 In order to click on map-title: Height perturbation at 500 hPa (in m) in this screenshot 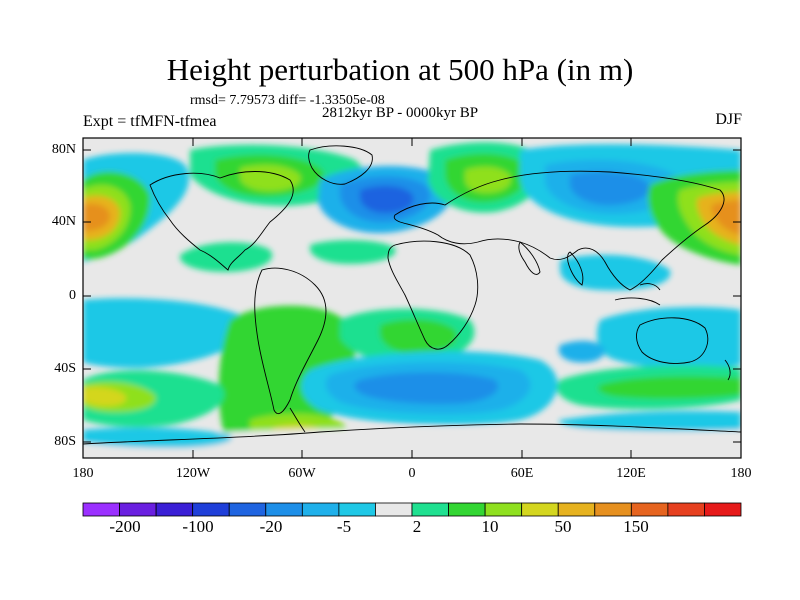, I will do `click(400, 69)`.